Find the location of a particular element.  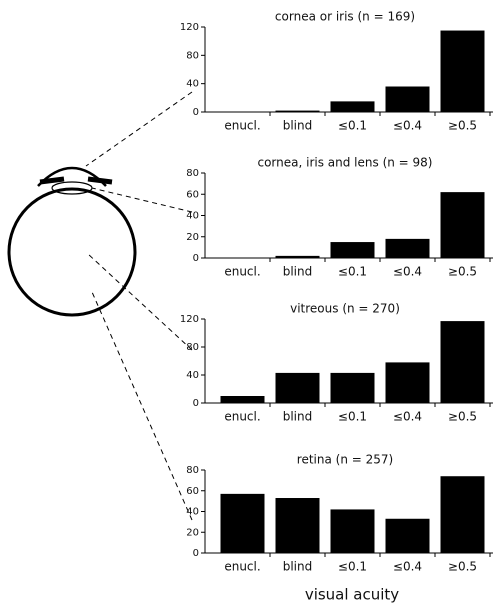

eyeball is located at coordinates (72, 252).